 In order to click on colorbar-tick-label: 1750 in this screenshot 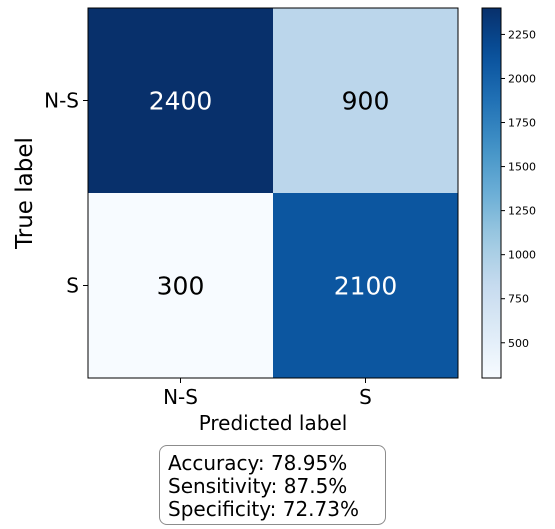, I will do `click(522, 123)`.